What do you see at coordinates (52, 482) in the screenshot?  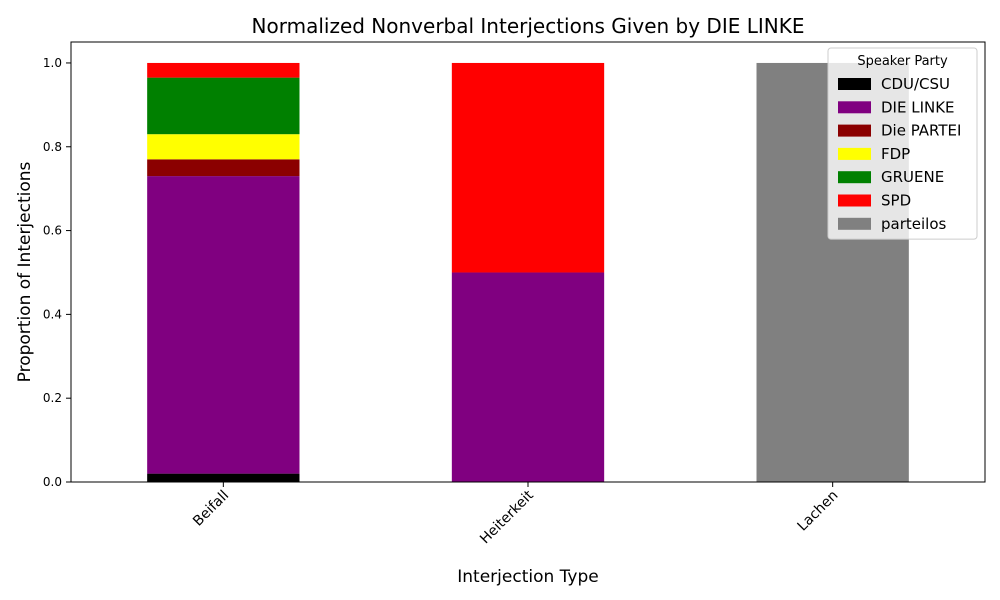 I see `y-tick-label: 0.0` at bounding box center [52, 482].